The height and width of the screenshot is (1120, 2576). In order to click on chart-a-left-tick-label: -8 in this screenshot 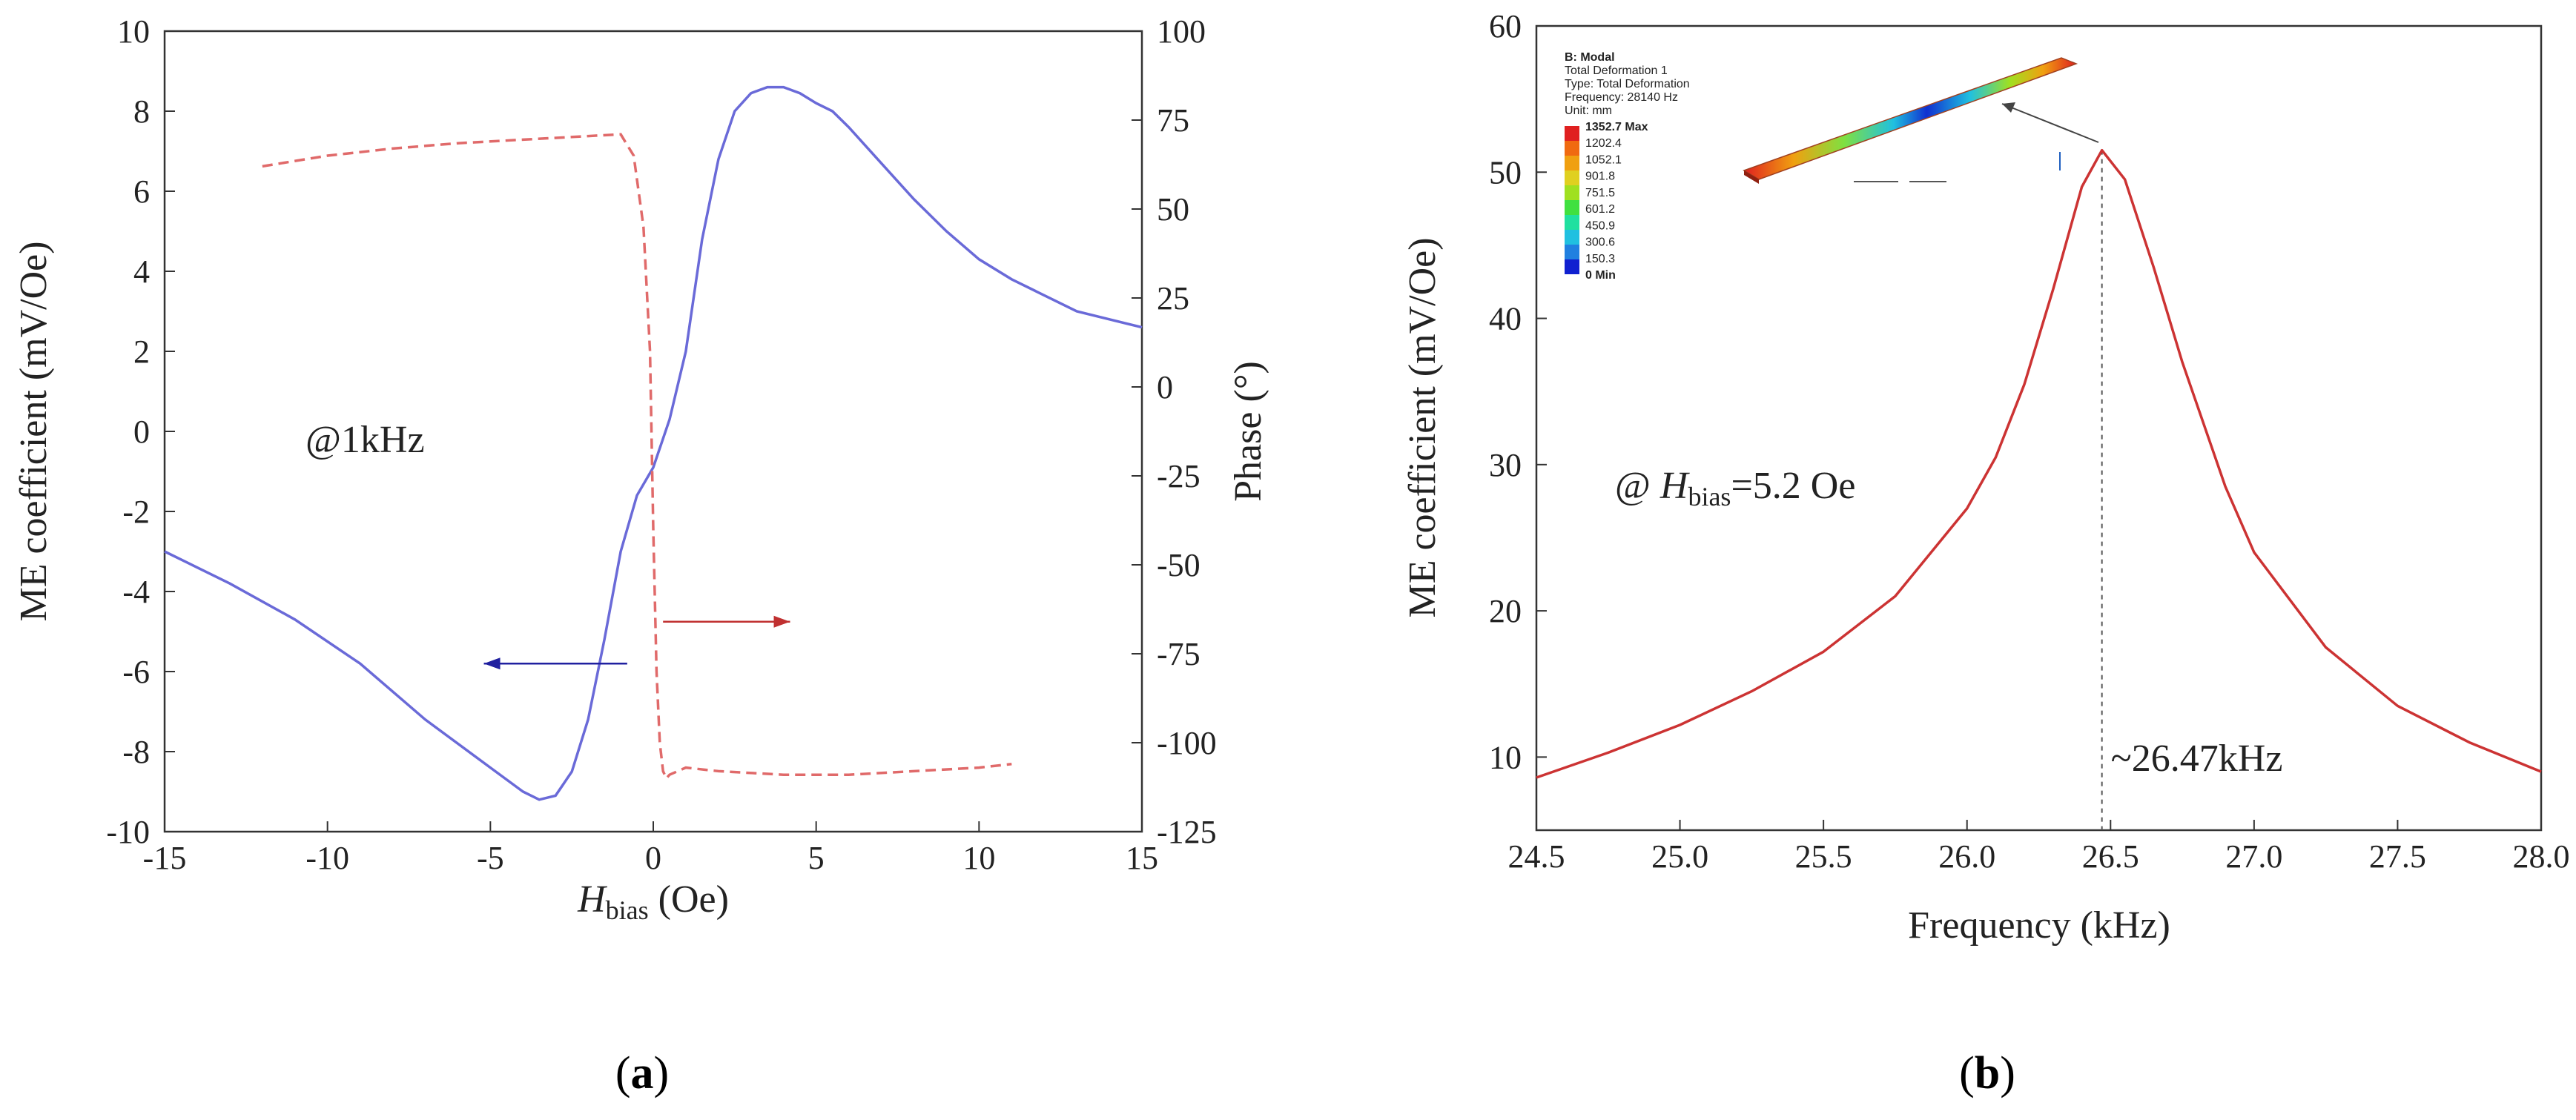, I will do `click(136, 752)`.